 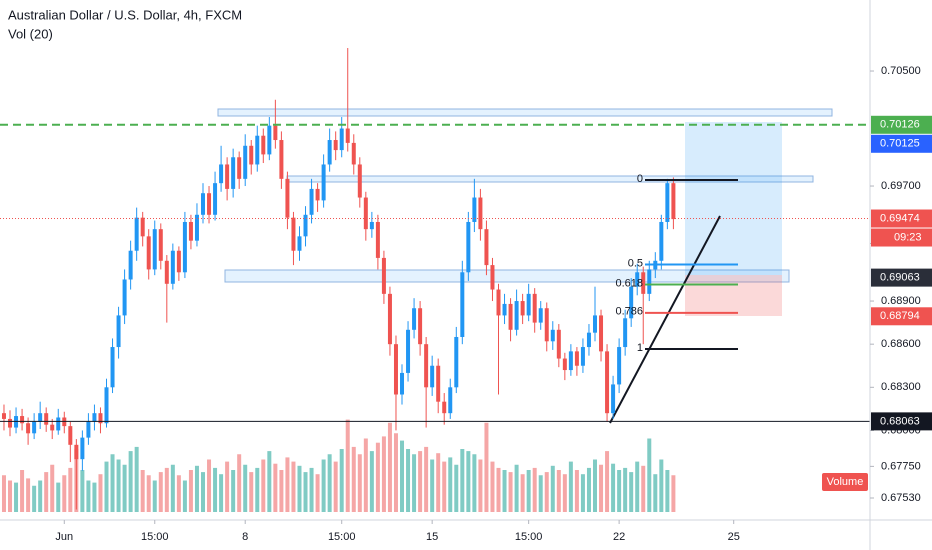 I want to click on x-tick-label: 22, so click(x=619, y=537).